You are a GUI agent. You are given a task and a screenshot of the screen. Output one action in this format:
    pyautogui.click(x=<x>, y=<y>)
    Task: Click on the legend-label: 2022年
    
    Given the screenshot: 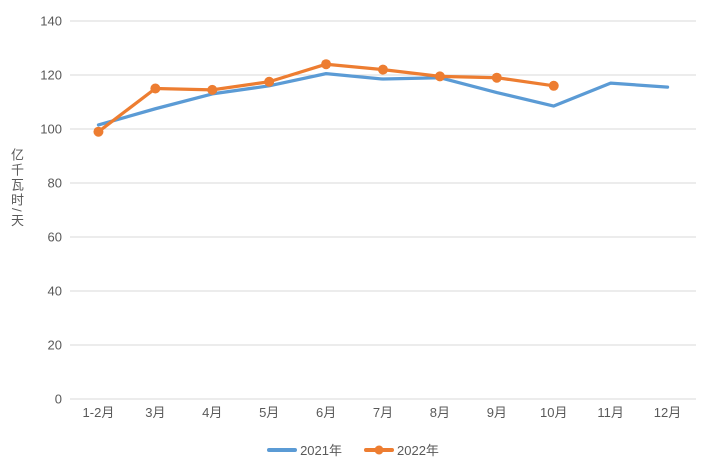 What is the action you would take?
    pyautogui.click(x=418, y=450)
    